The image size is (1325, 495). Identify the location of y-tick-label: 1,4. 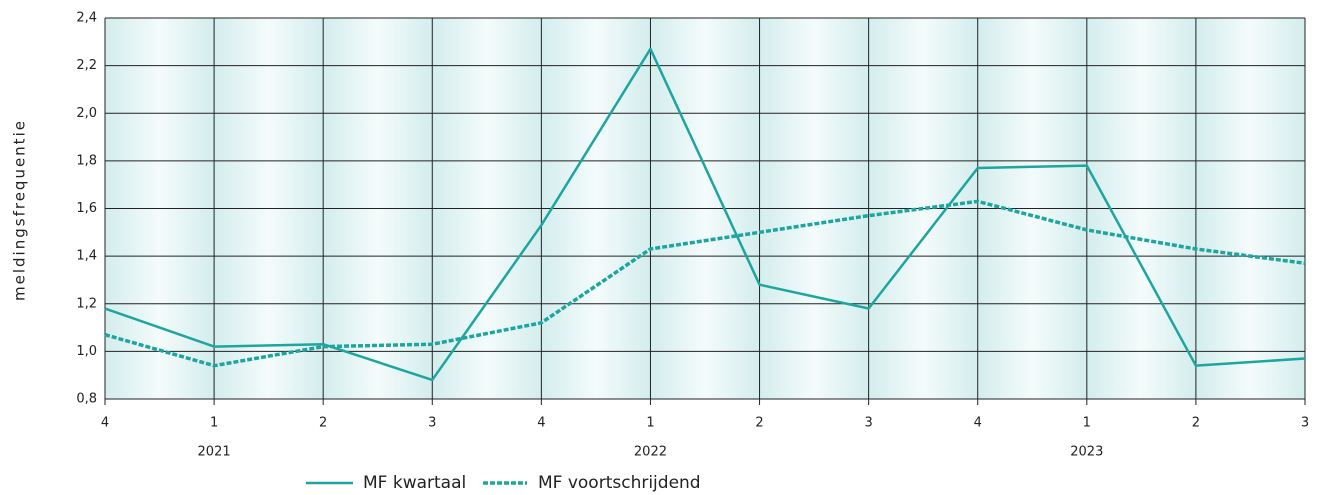
(86, 256).